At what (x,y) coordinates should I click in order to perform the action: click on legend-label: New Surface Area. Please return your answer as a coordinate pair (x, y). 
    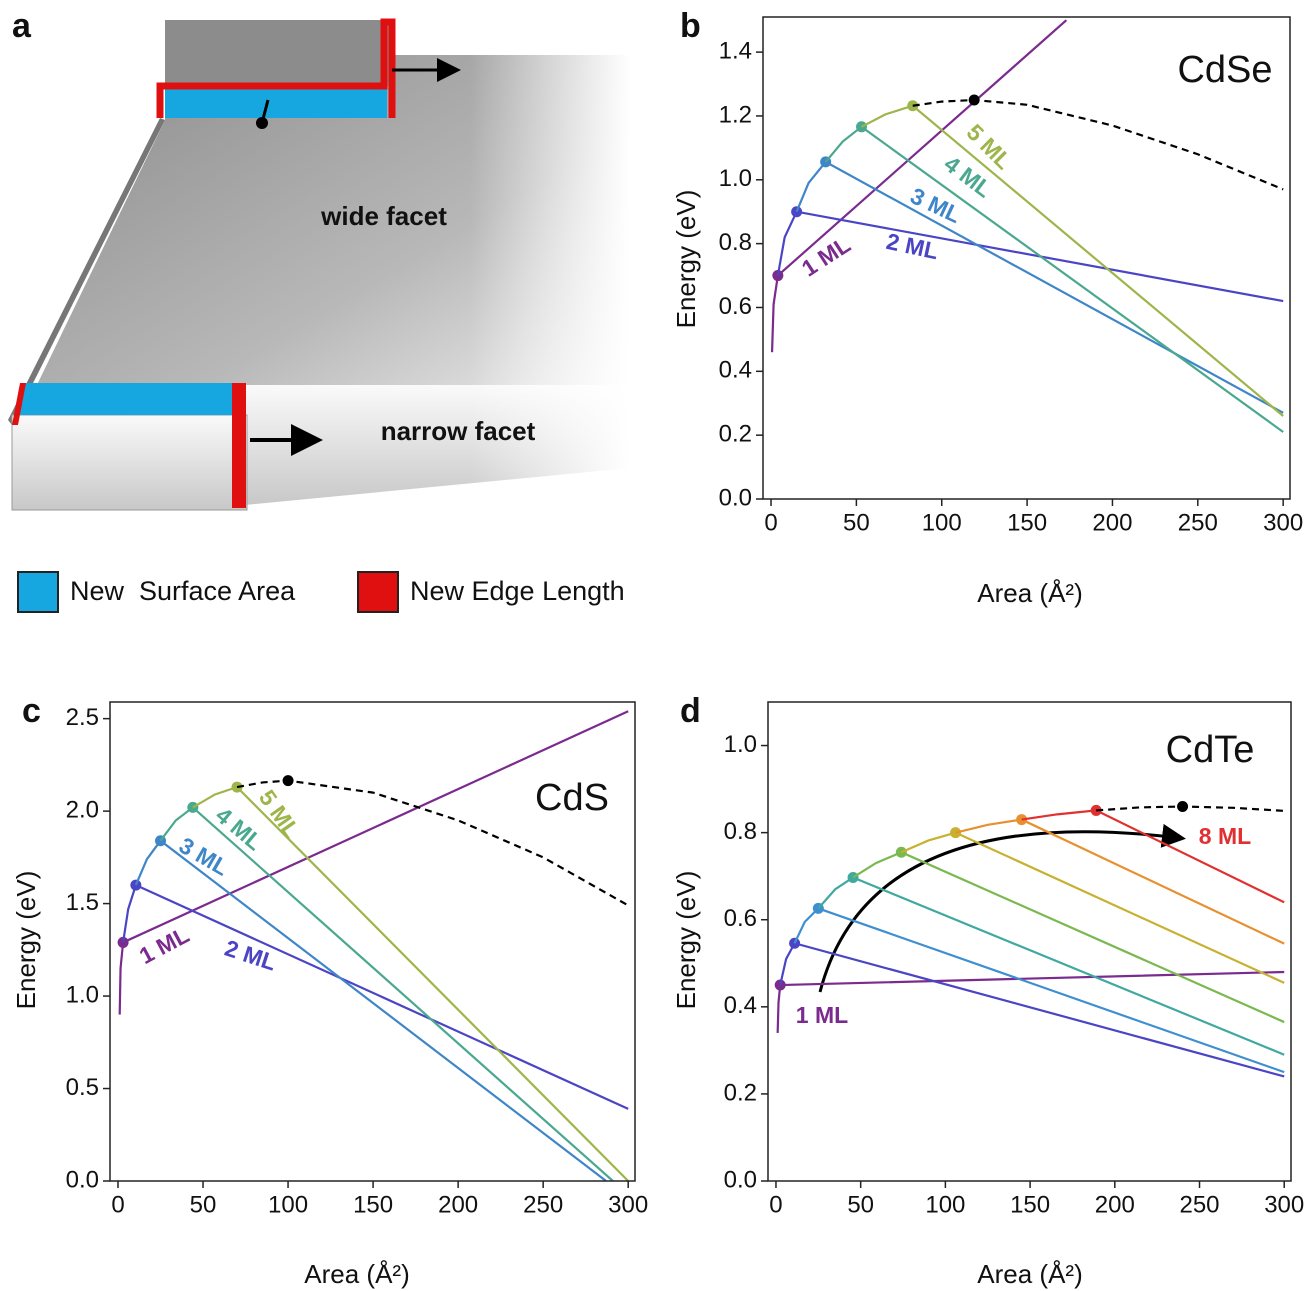
    Looking at the image, I should click on (183, 591).